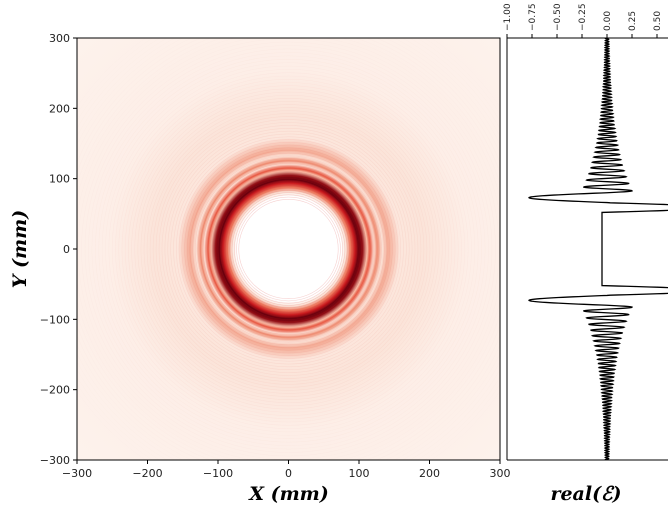  I want to click on y-tick-label: −200, so click(55, 390).